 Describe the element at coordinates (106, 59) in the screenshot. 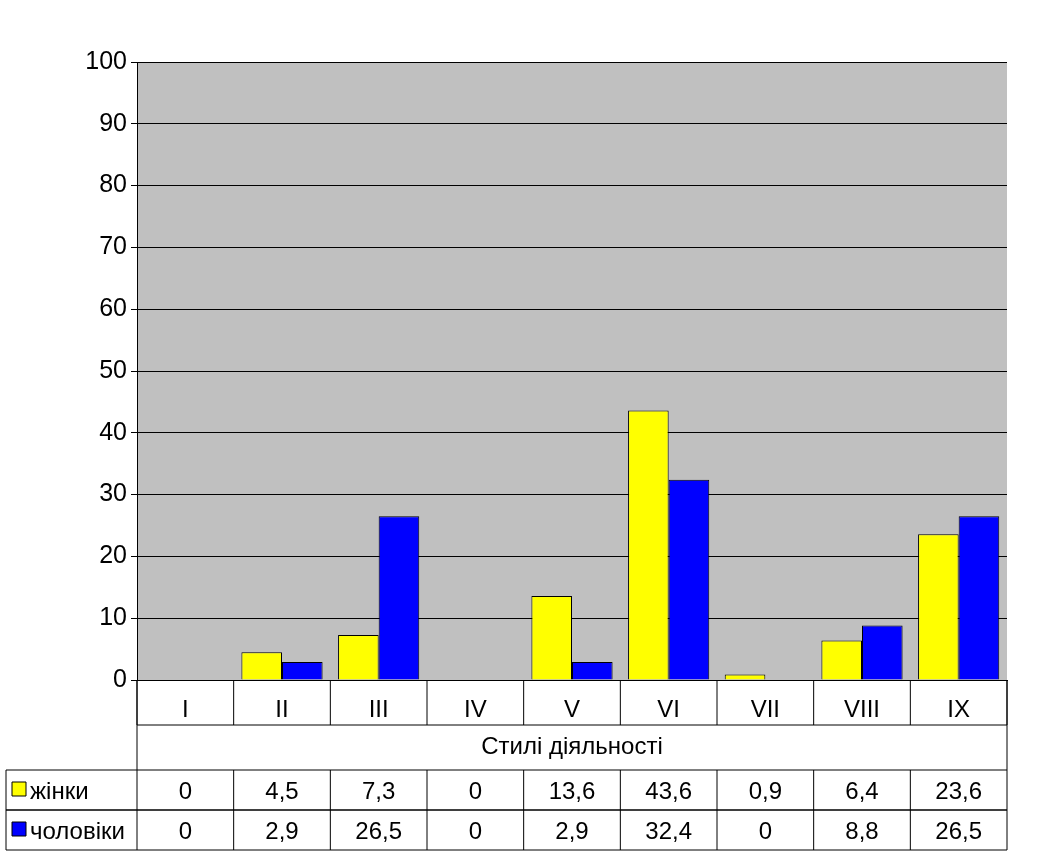

I see `y-tick-label: 100` at that location.